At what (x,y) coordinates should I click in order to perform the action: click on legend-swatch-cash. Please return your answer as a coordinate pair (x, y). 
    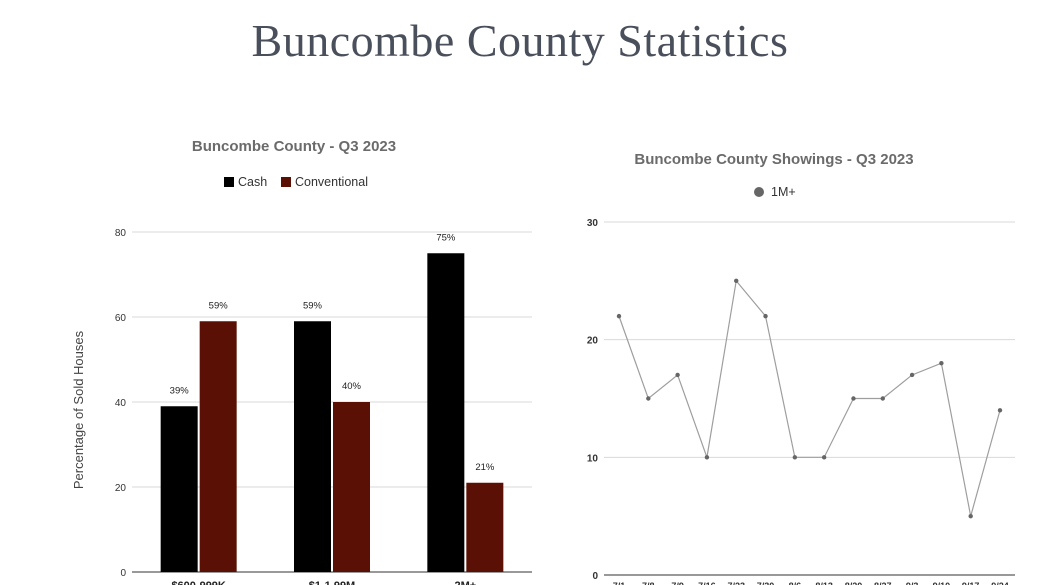
    Looking at the image, I should click on (229, 182).